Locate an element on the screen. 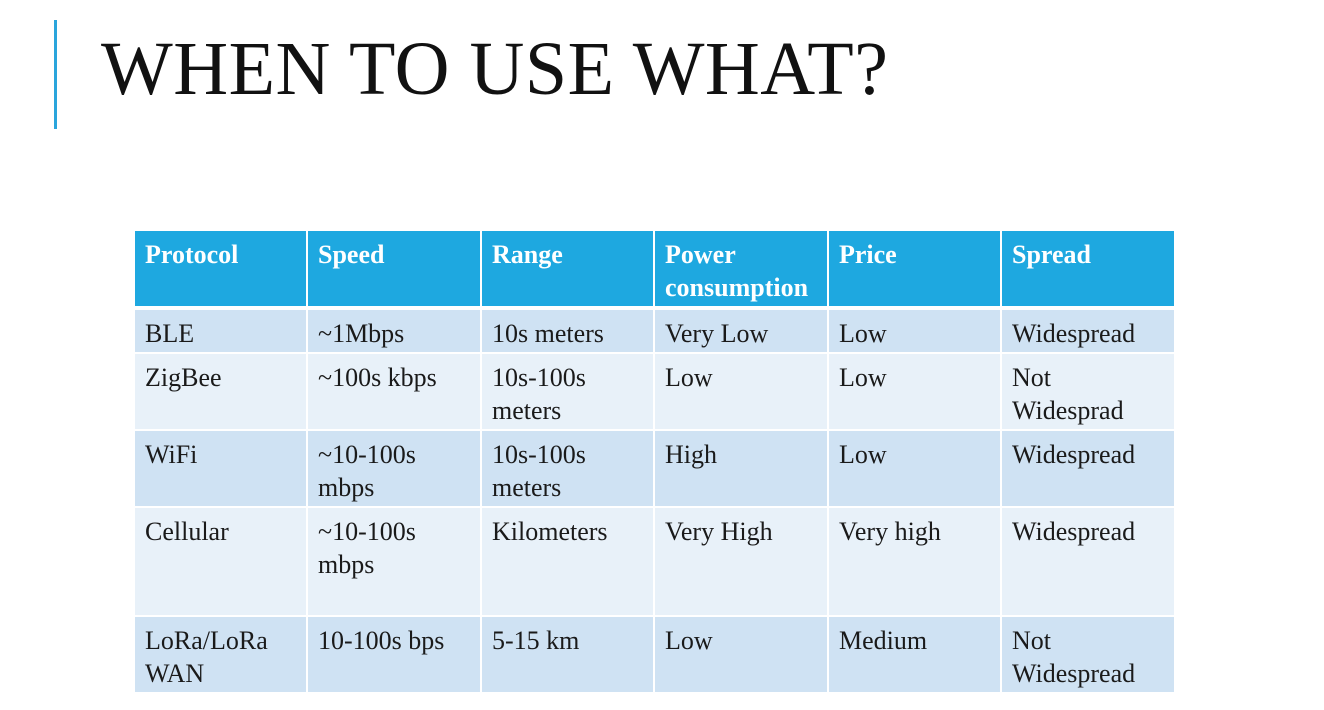 The image size is (1324, 710). header-spread: Spread is located at coordinates (1088, 269).